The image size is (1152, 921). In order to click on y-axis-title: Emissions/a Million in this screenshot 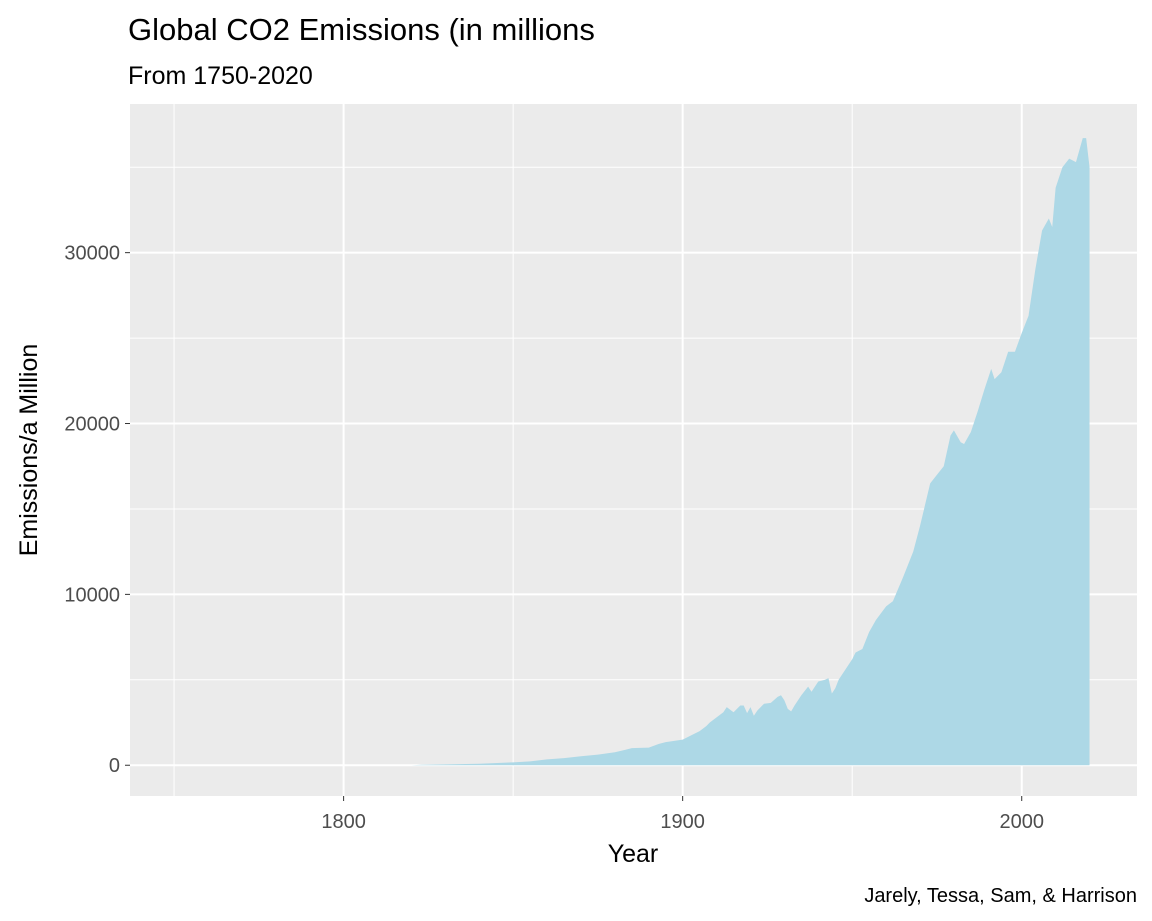, I will do `click(29, 450)`.